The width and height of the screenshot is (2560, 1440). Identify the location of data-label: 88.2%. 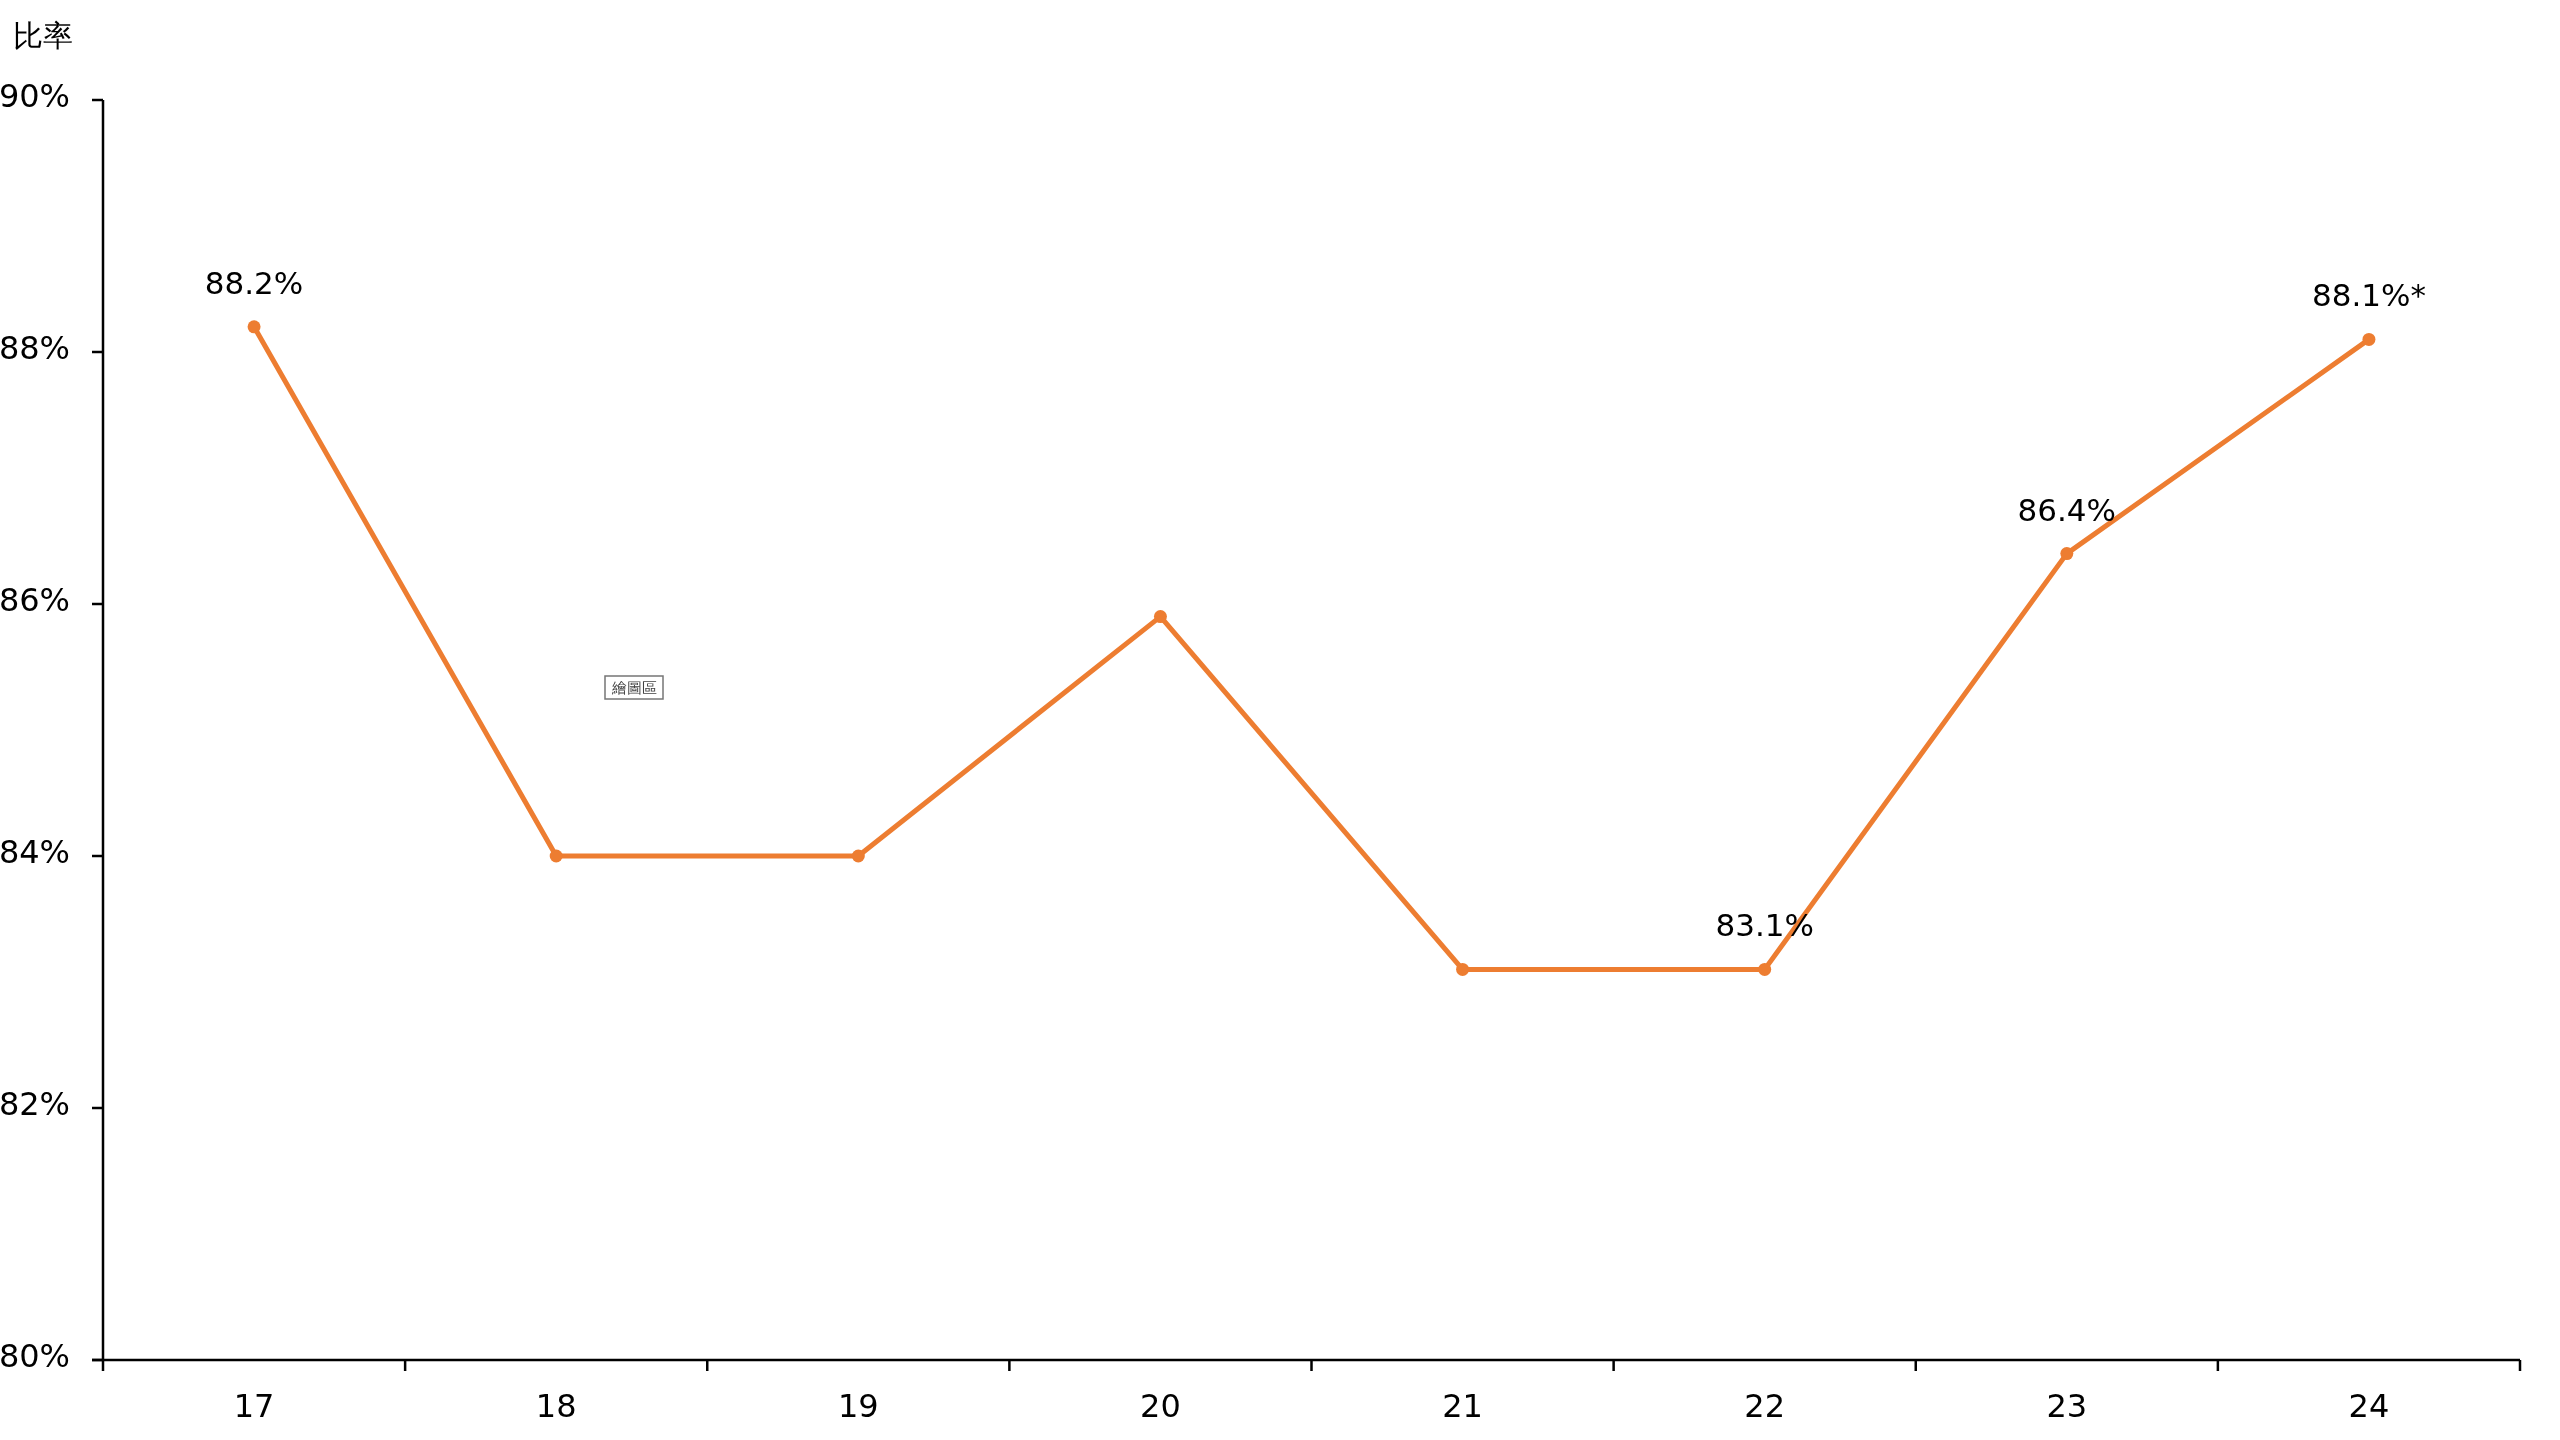
(254, 282).